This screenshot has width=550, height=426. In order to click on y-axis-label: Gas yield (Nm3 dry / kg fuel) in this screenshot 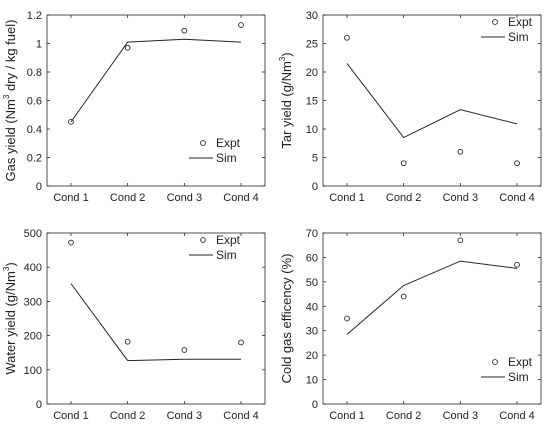, I will do `click(10, 101)`.